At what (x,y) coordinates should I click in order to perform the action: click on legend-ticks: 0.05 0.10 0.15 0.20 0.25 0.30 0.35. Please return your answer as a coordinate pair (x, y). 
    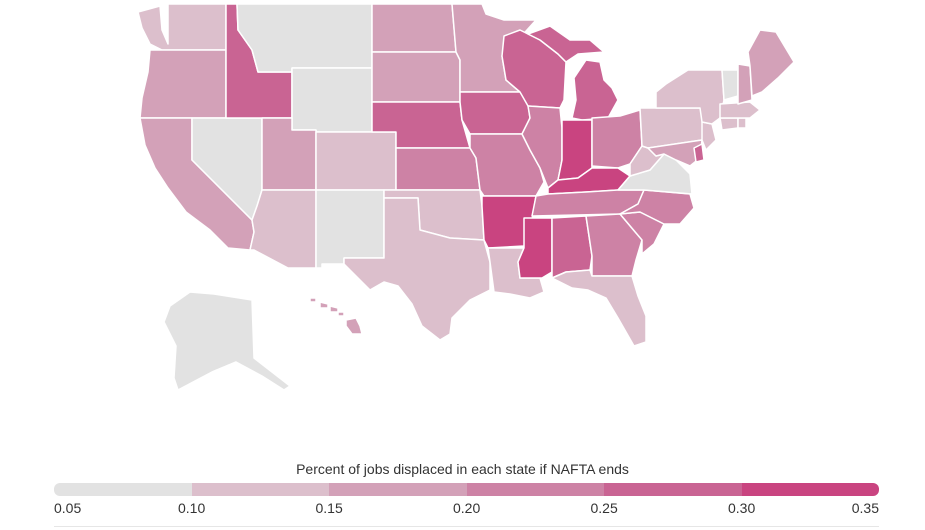
    Looking at the image, I should click on (466, 509).